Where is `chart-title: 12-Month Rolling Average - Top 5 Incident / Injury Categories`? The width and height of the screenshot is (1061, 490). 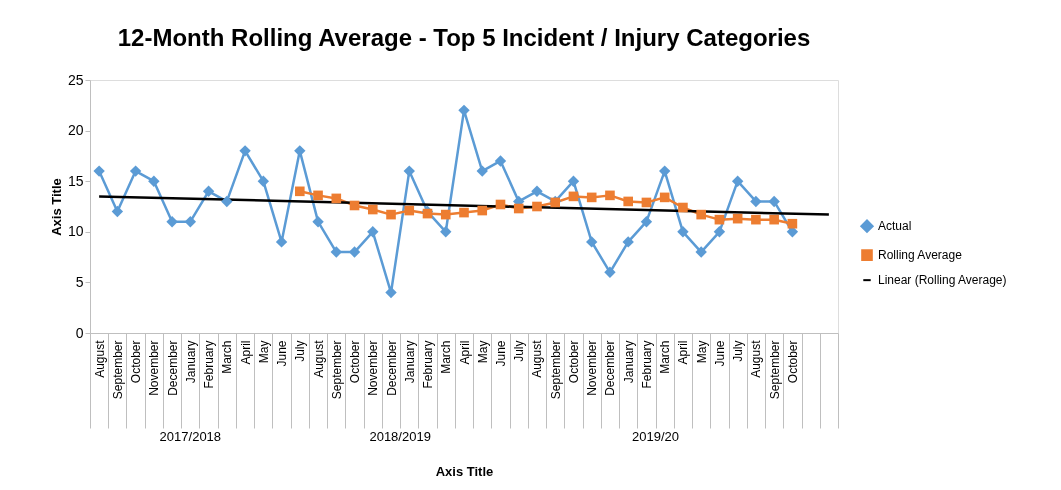
chart-title: 12-Month Rolling Average - Top 5 Incident / Injury Categories is located at coordinates (464, 37).